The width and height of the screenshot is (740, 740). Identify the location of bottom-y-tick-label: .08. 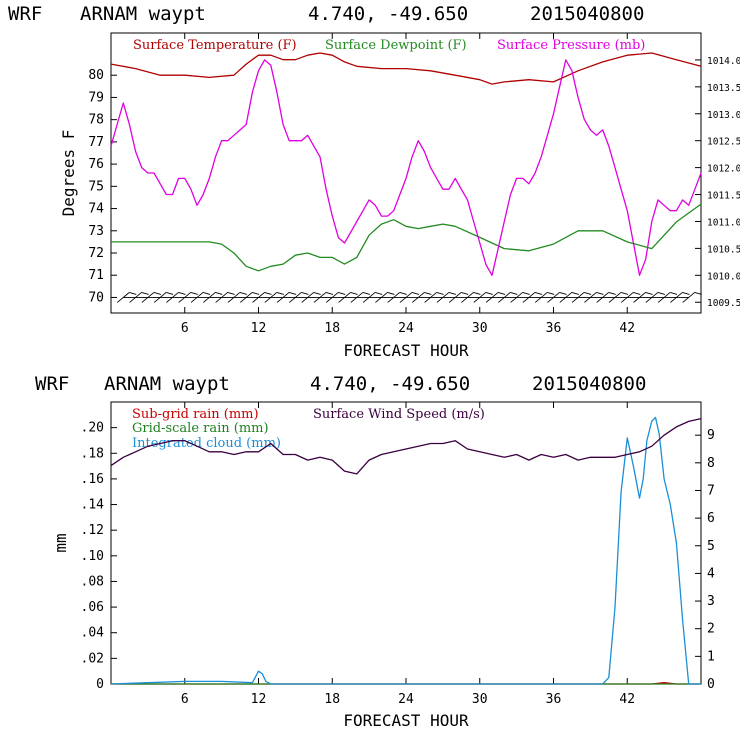
(92, 581).